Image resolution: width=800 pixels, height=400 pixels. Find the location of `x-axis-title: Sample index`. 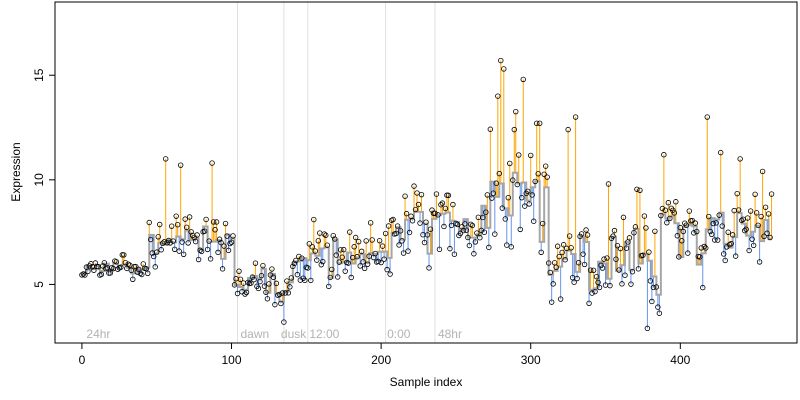

x-axis-title: Sample index is located at coordinates (426, 382).